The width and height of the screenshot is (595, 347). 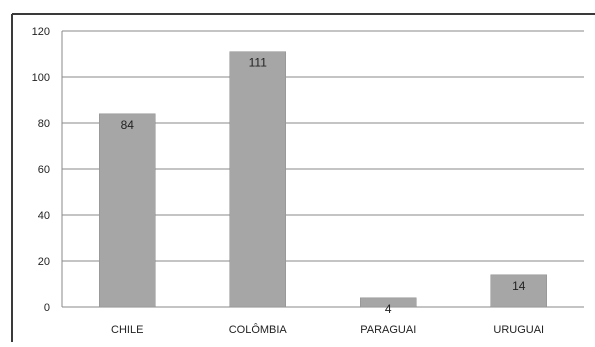 What do you see at coordinates (258, 63) in the screenshot?
I see `data-label-col-mbia: 111` at bounding box center [258, 63].